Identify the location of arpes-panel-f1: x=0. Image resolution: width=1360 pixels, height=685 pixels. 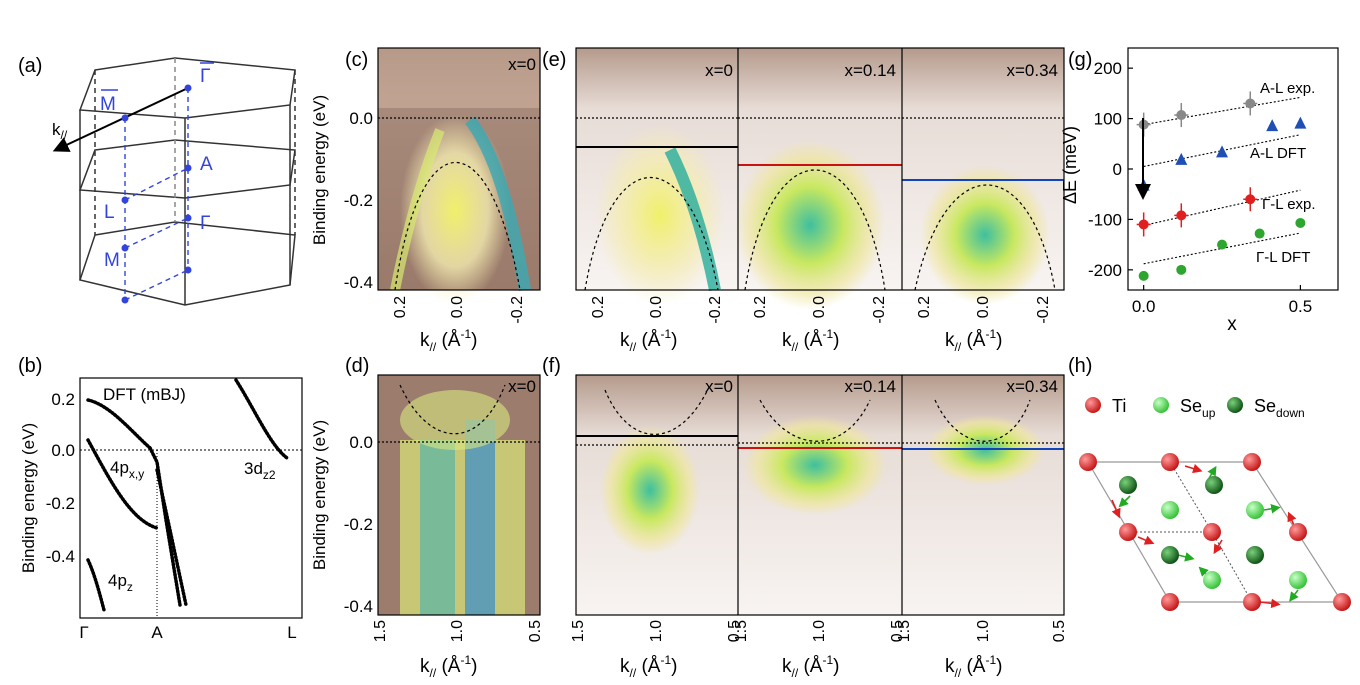
(657, 495).